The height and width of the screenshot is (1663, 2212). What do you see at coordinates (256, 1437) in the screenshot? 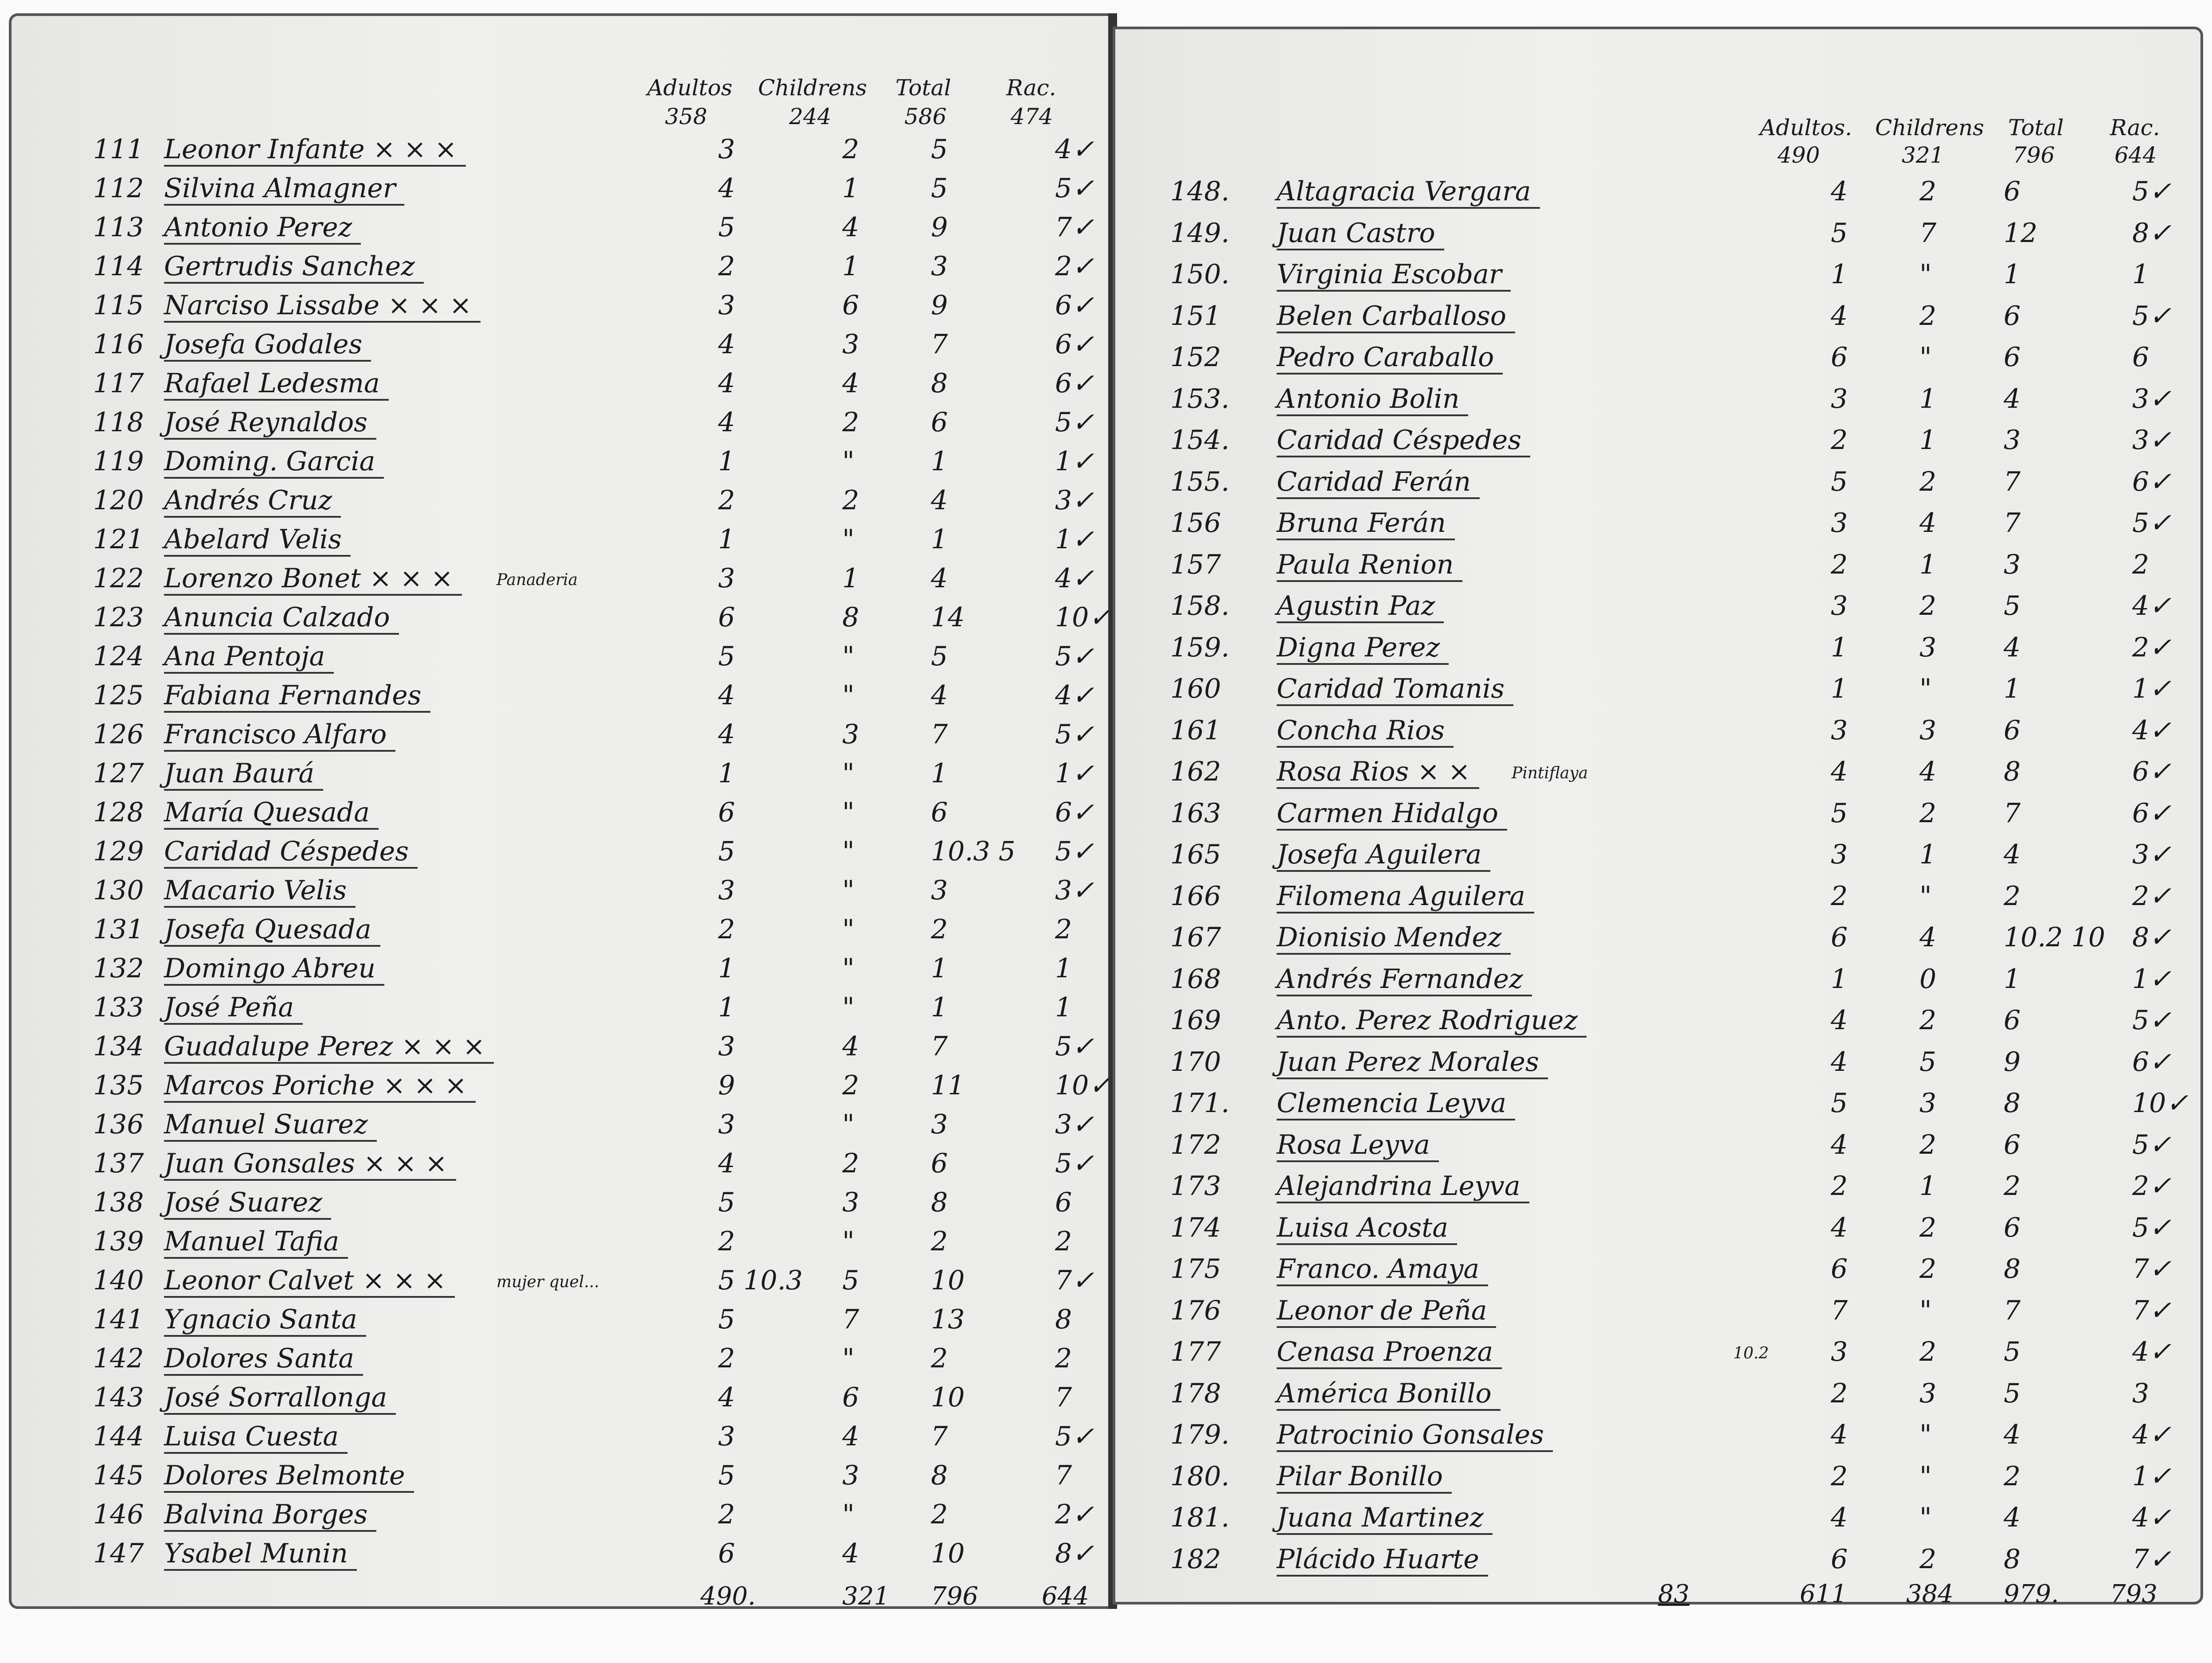
I see `entry-name: Luisa Cuesta` at bounding box center [256, 1437].